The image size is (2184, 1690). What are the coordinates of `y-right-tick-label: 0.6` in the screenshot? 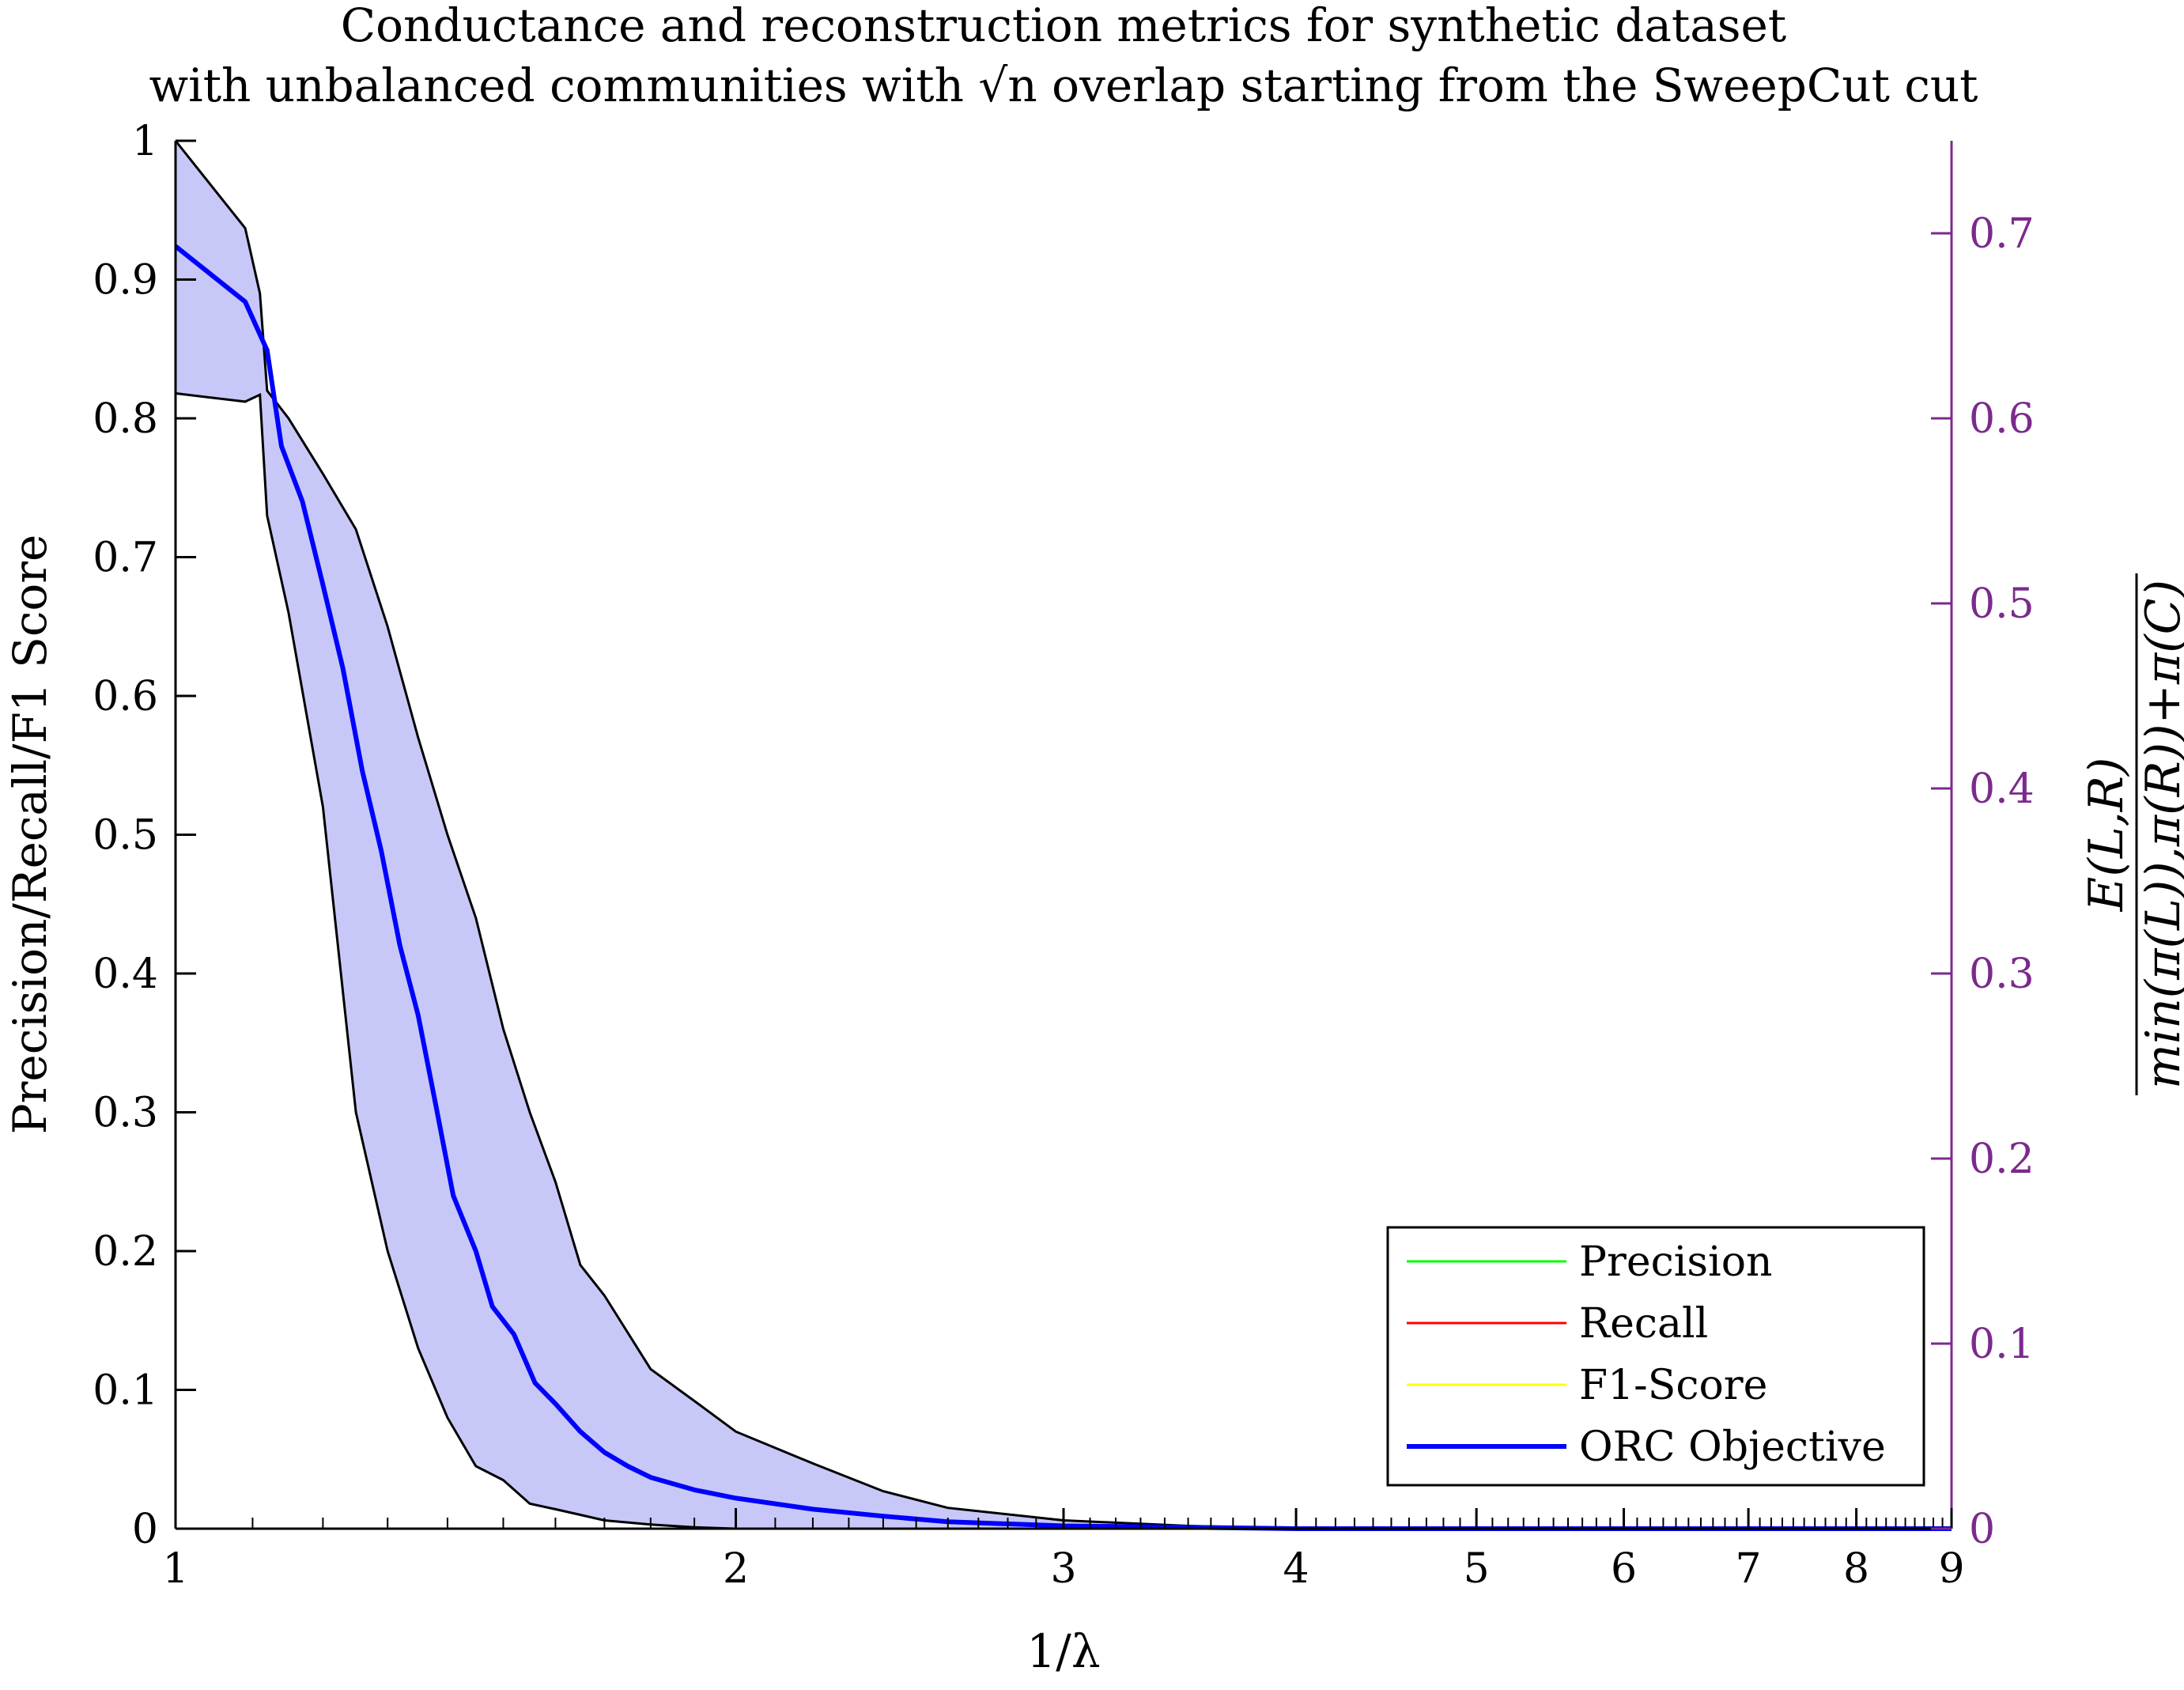 It's located at (2002, 419).